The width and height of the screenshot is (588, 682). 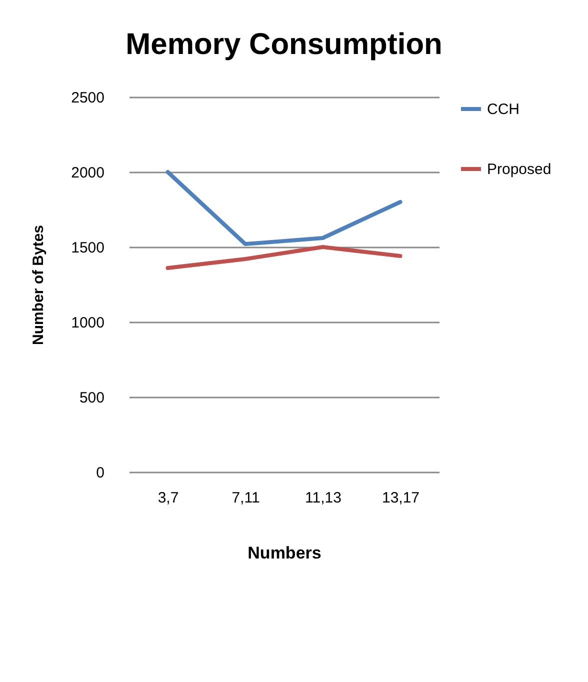 What do you see at coordinates (91, 398) in the screenshot?
I see `y-tick-label: 500` at bounding box center [91, 398].